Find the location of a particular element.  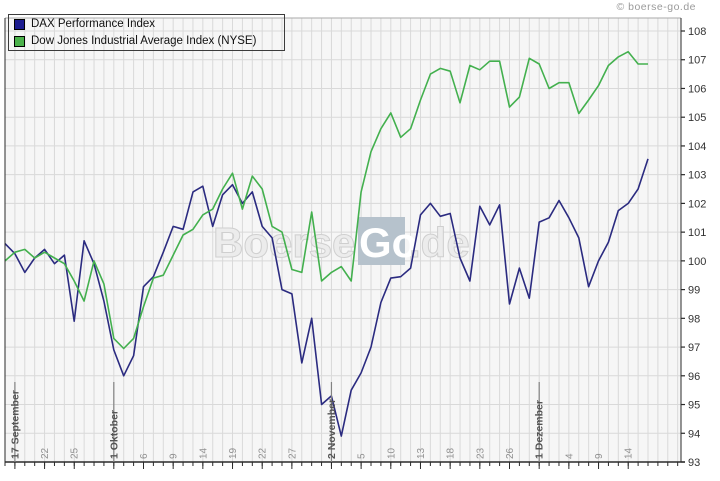

x-axis-label: 27 is located at coordinates (292, 453).